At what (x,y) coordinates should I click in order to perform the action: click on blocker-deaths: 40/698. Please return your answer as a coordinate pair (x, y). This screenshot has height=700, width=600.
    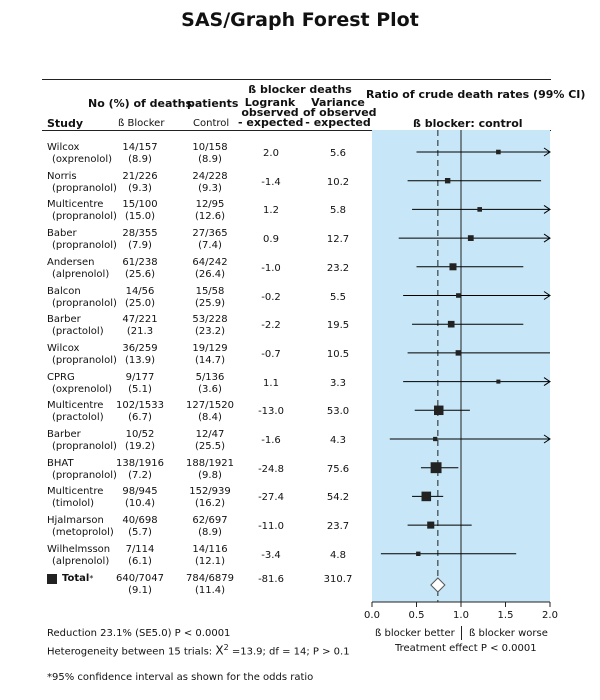
    Looking at the image, I should click on (140, 521).